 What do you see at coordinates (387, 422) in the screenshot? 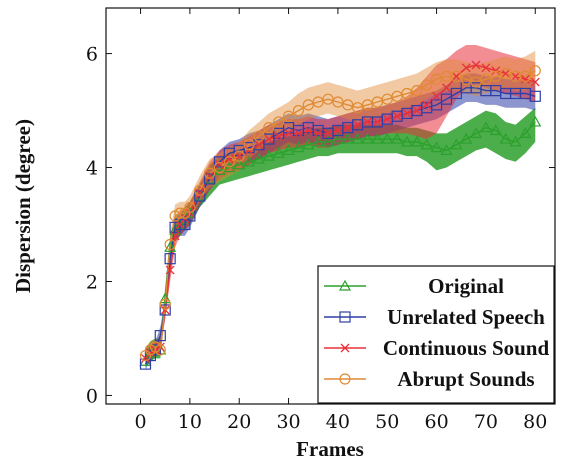
I see `x-tick-label: 50` at bounding box center [387, 422].